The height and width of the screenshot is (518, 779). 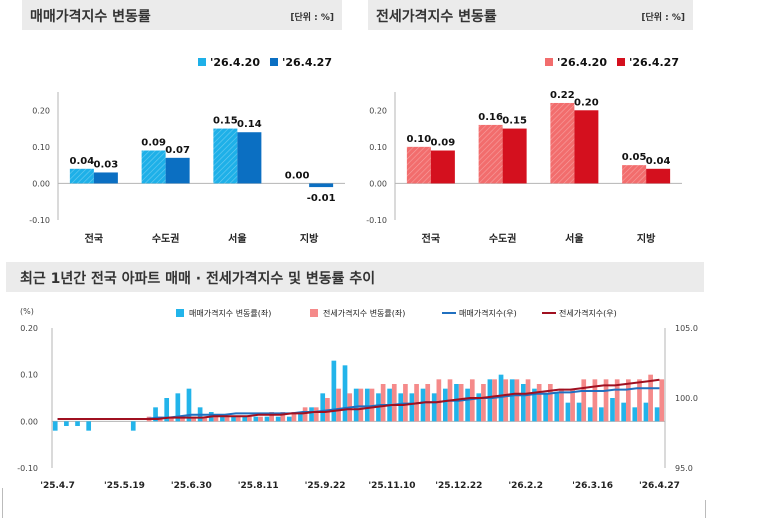 What do you see at coordinates (94, 238) in the screenshot?
I see `sale-category-label: 전국` at bounding box center [94, 238].